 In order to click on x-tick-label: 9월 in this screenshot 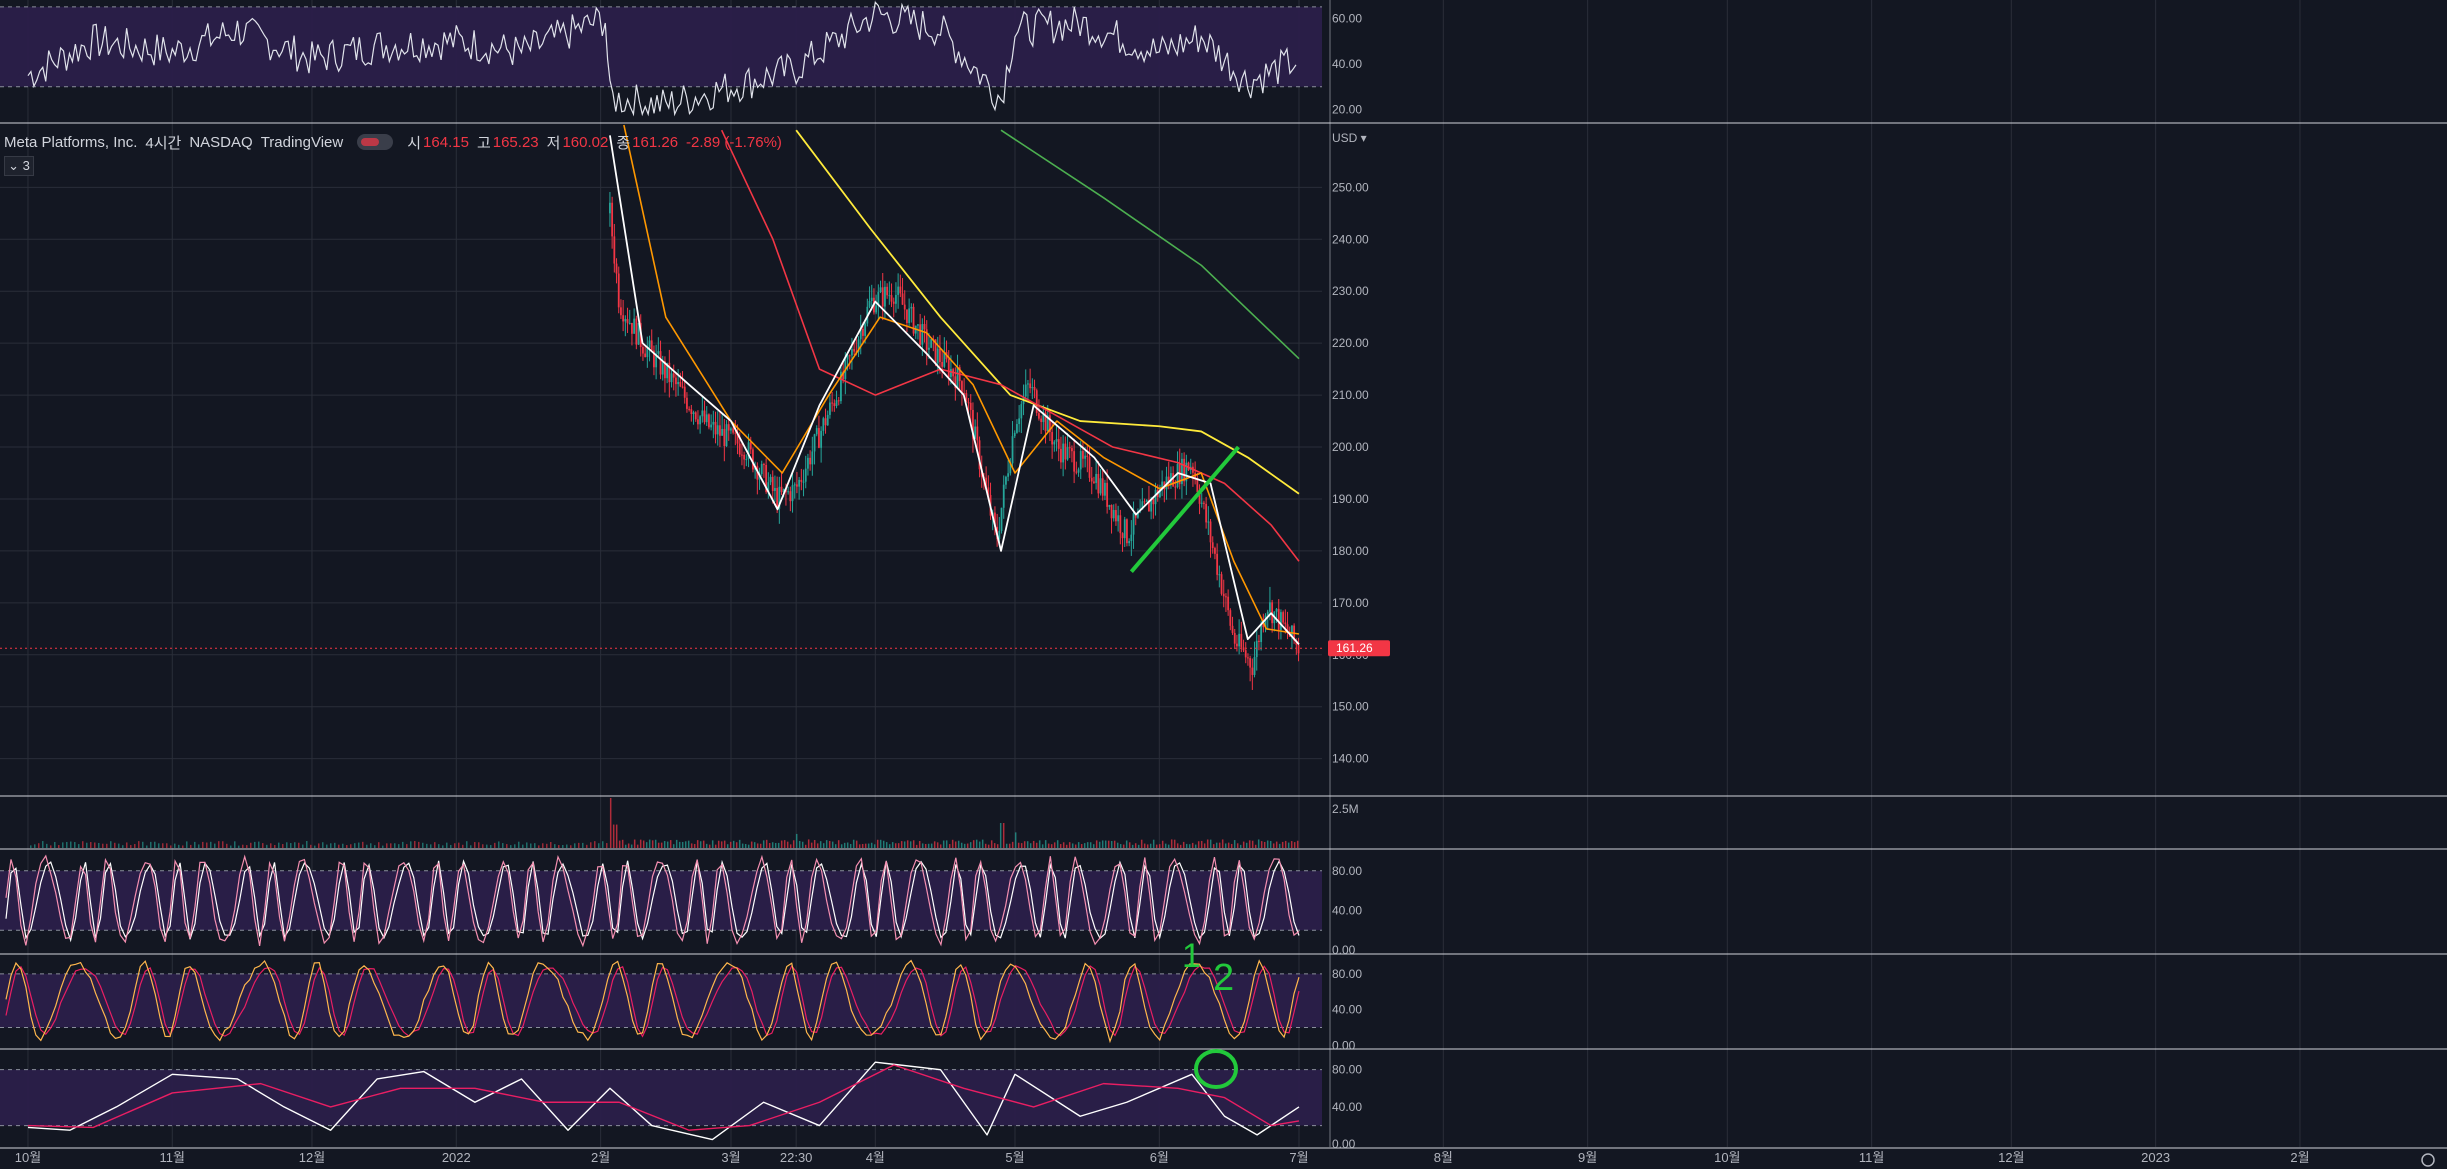, I will do `click(1587, 1157)`.